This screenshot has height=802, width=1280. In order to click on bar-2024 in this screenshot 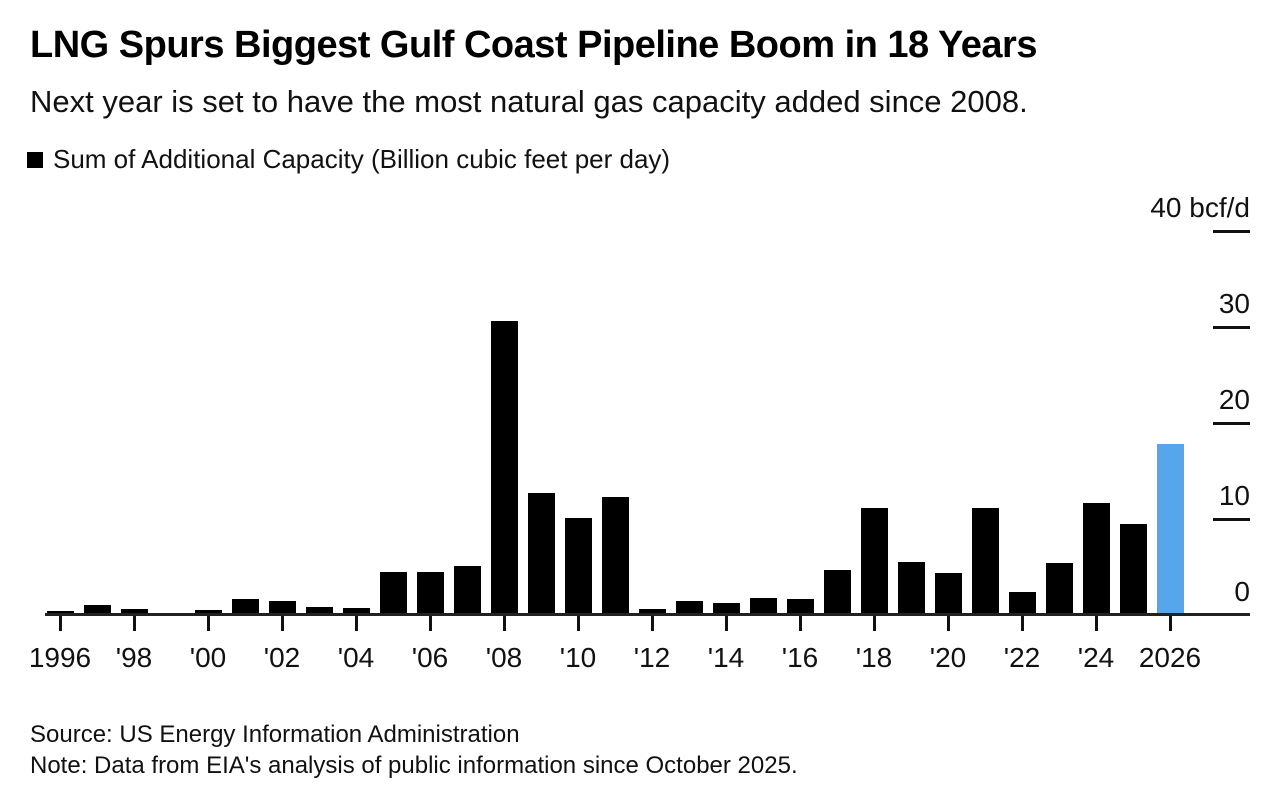, I will do `click(1096, 559)`.